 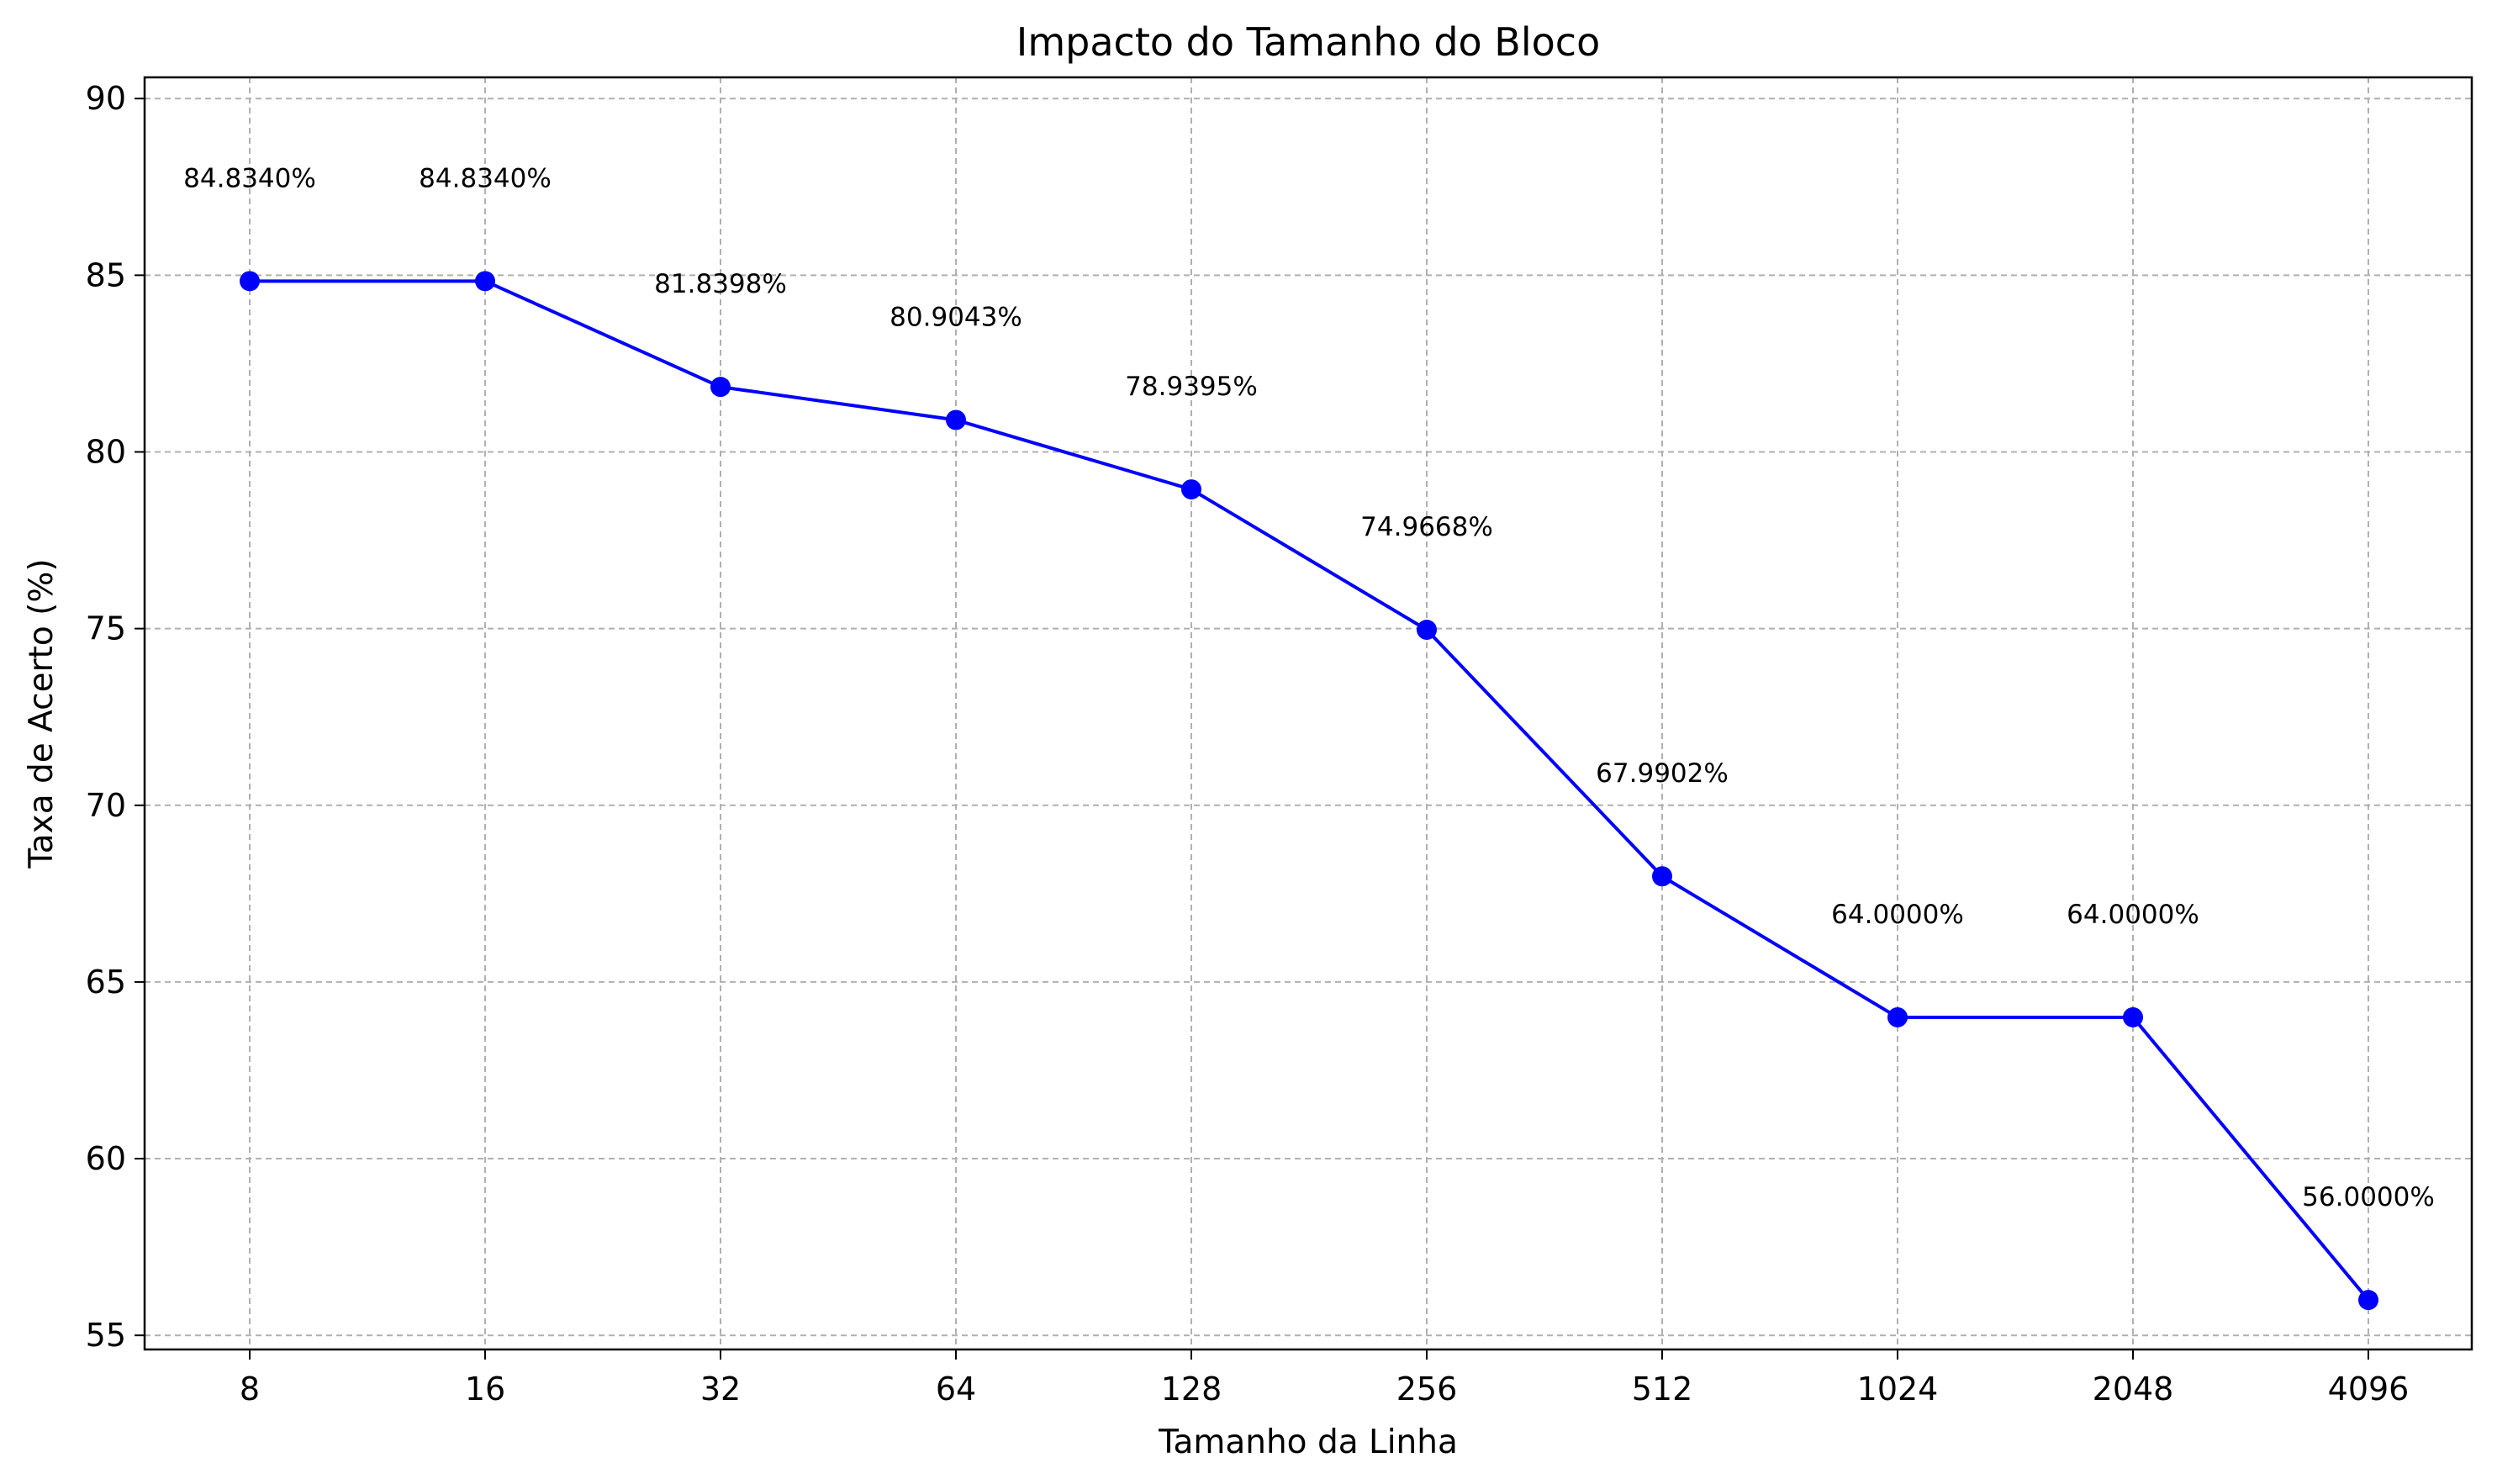 What do you see at coordinates (1191, 387) in the screenshot?
I see `data-label: 78.9395%` at bounding box center [1191, 387].